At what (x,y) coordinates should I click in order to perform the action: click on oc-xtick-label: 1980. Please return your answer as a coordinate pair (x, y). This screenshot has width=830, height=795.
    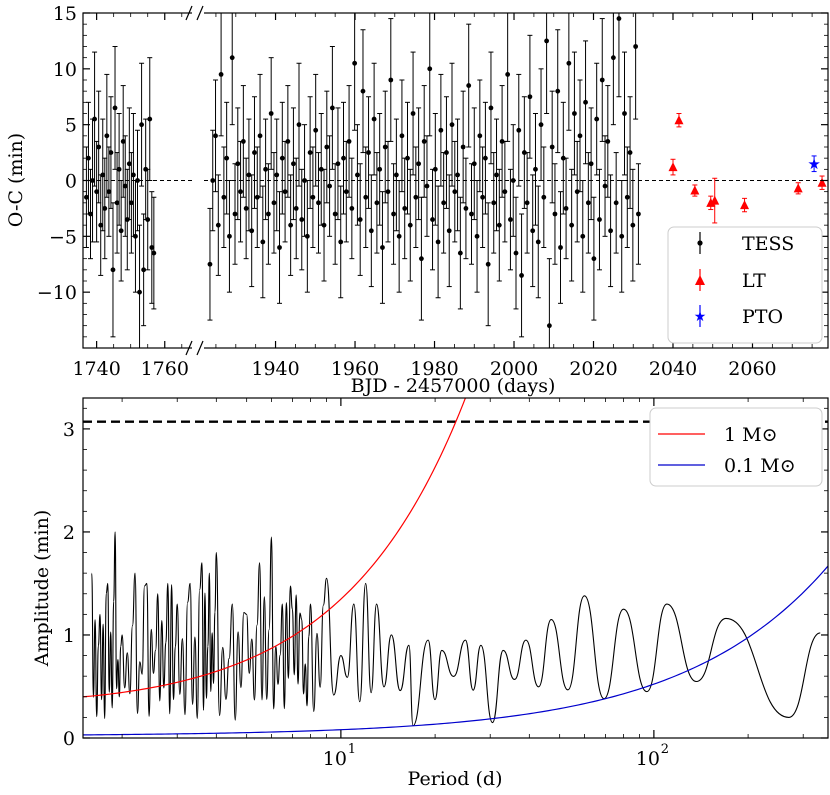
    Looking at the image, I should click on (434, 369).